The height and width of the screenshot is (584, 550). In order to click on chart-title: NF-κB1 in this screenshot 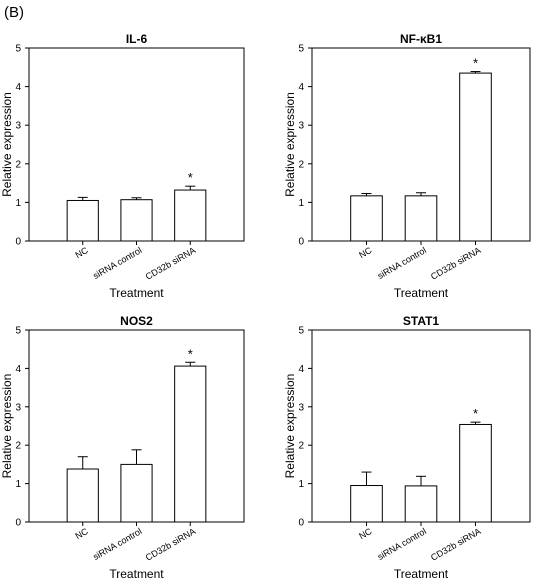, I will do `click(421, 39)`.